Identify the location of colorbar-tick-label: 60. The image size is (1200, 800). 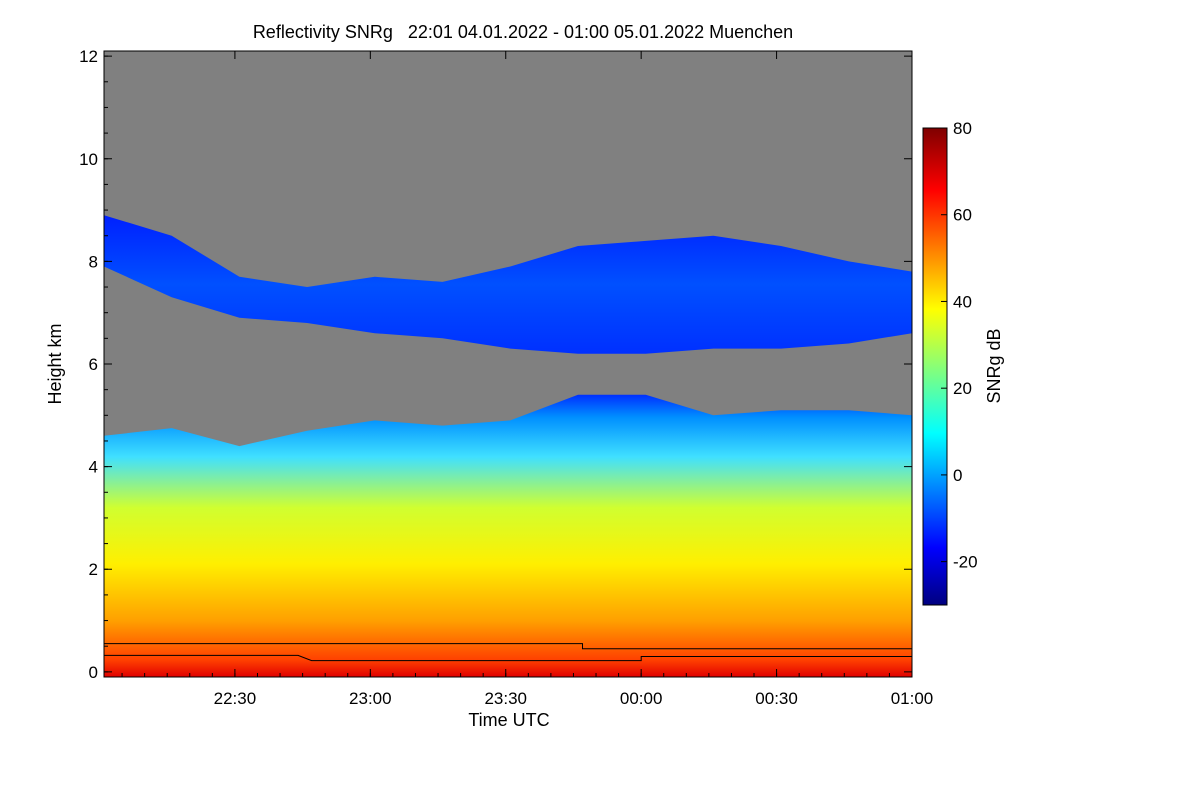
(962, 215).